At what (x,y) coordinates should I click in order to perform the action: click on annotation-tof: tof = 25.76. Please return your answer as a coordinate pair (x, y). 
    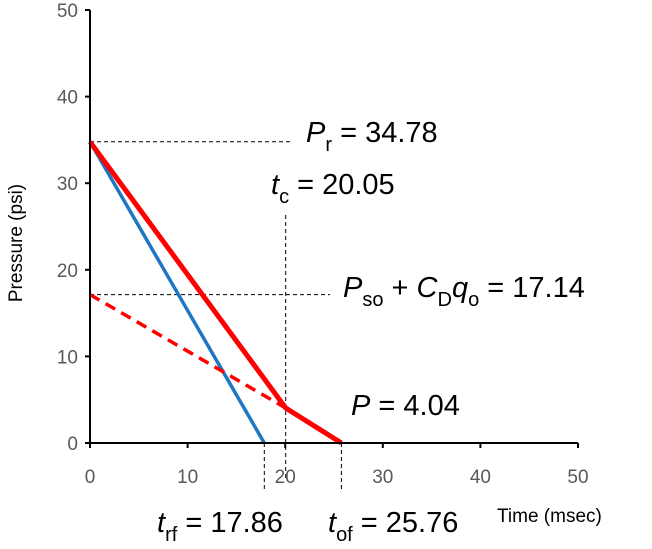
    Looking at the image, I should click on (393, 526).